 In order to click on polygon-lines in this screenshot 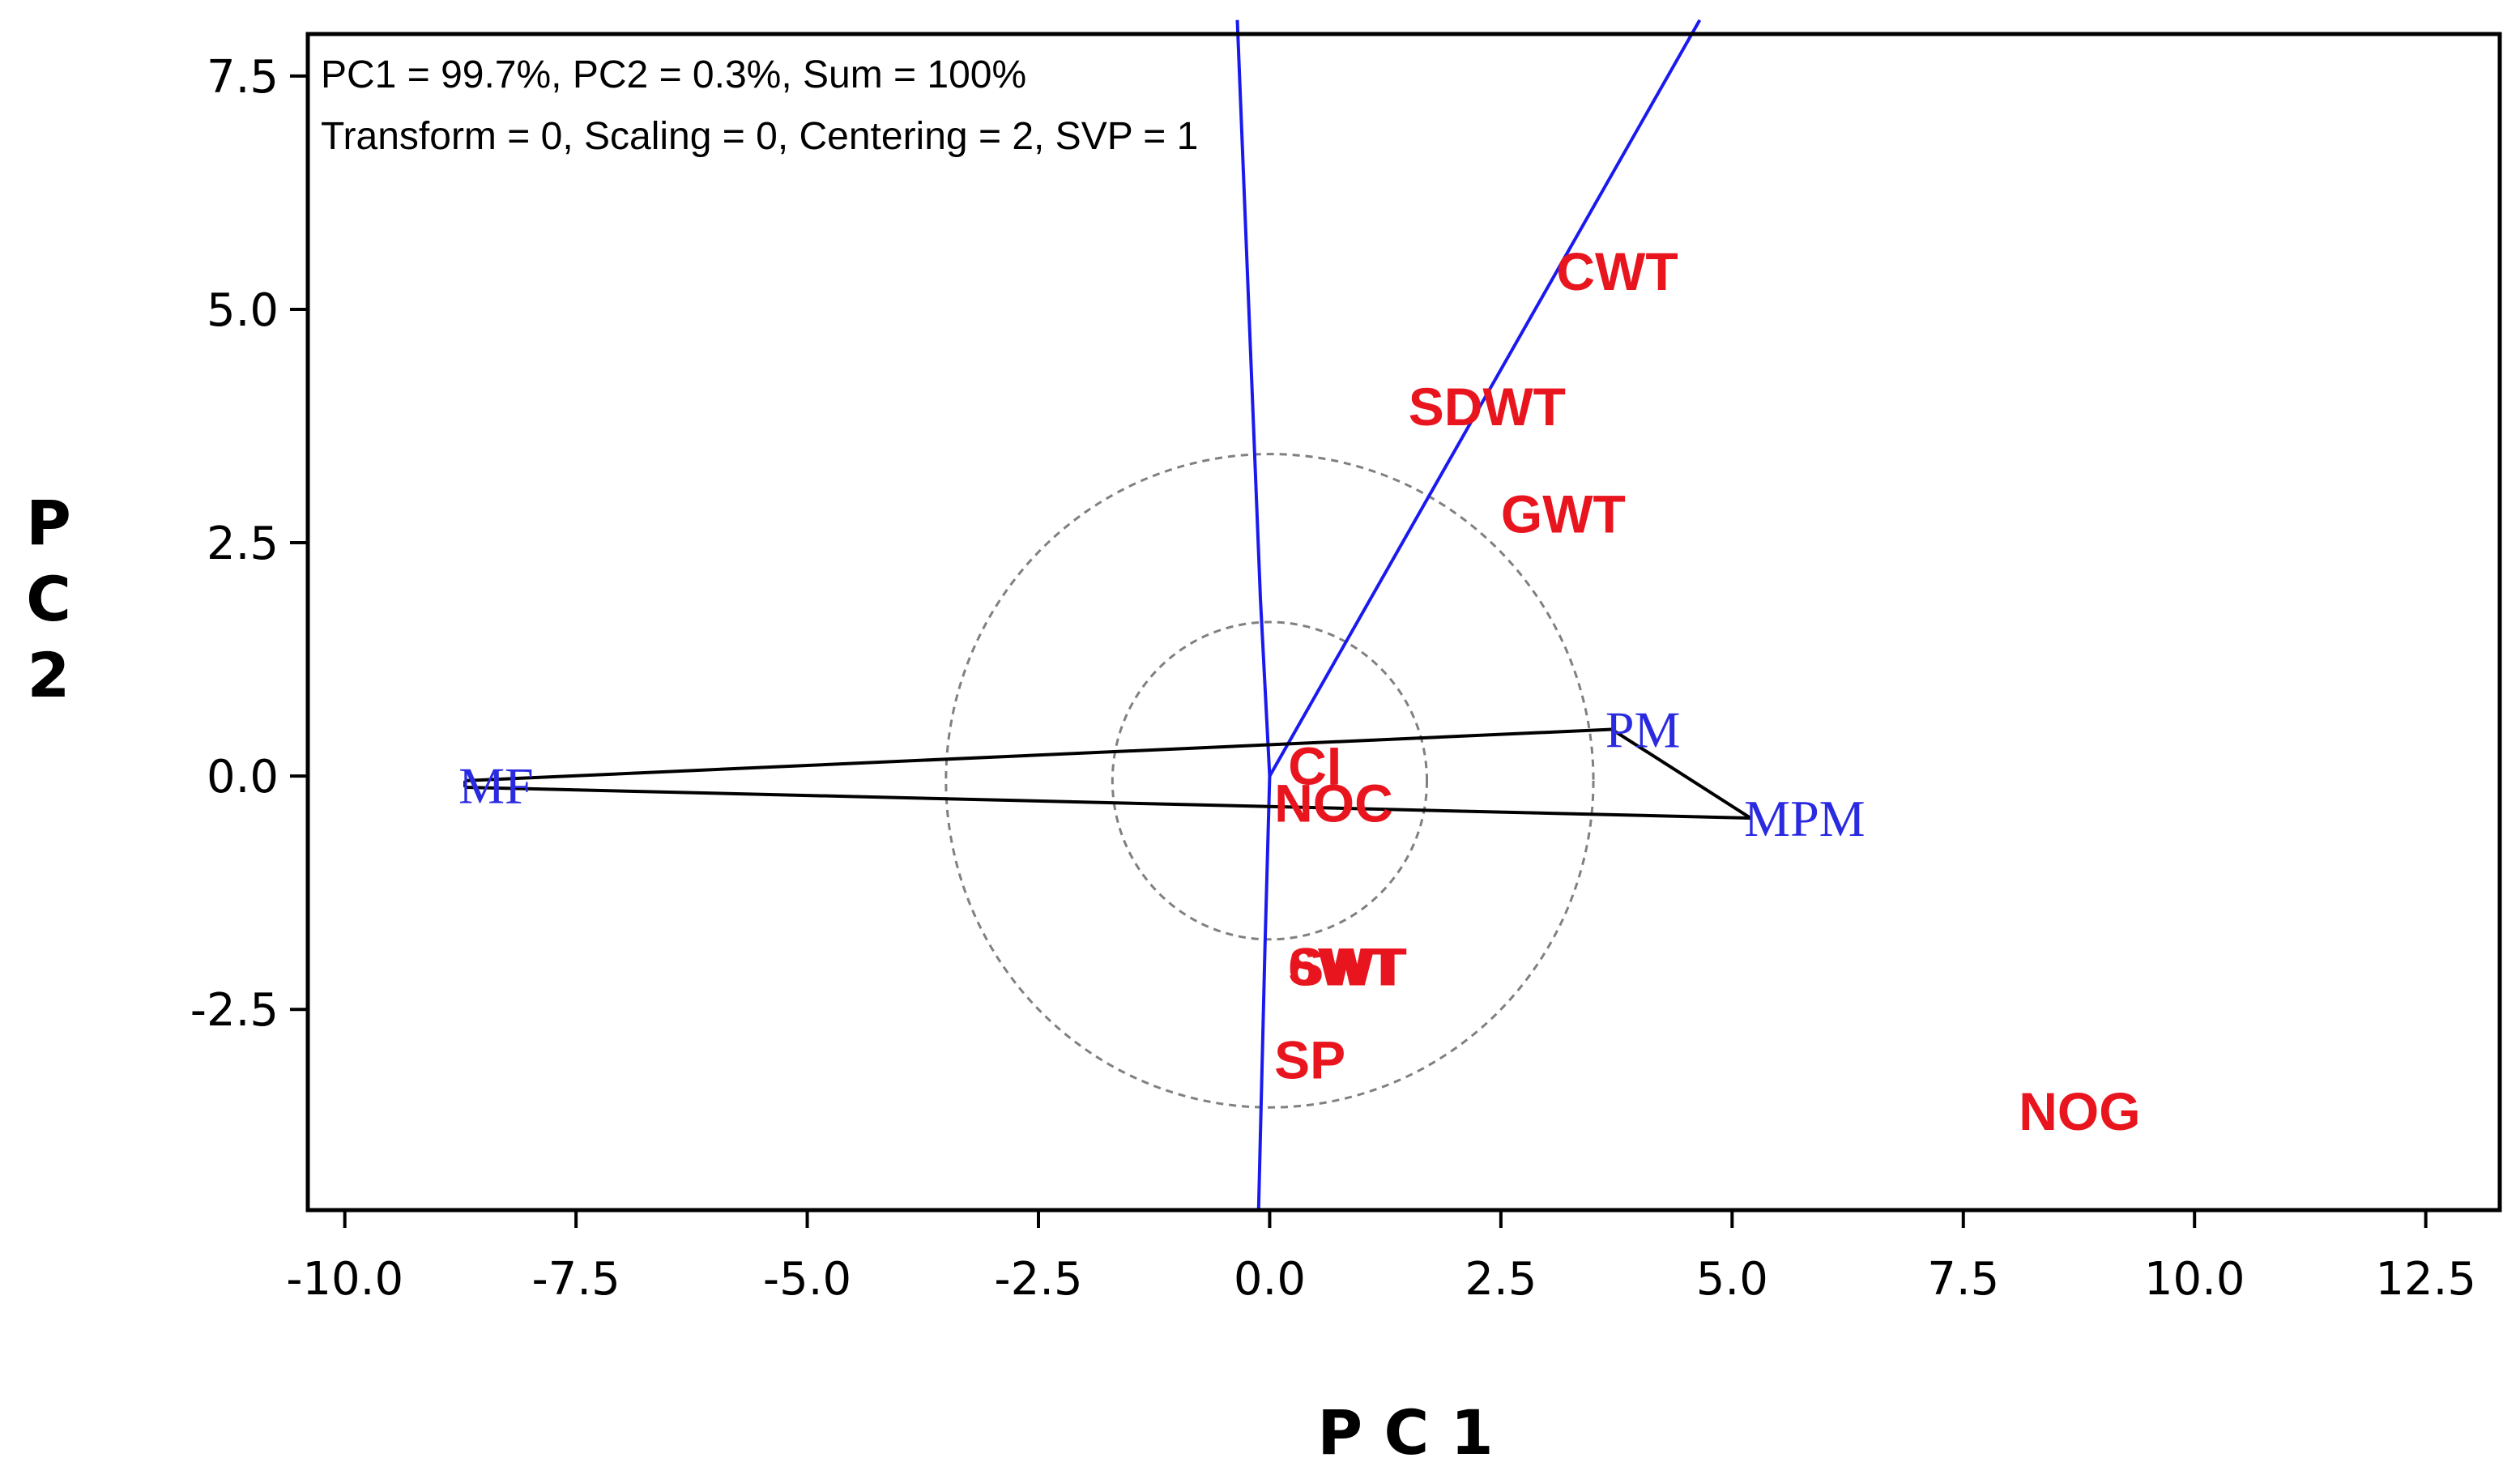, I will do `click(1107, 773)`.